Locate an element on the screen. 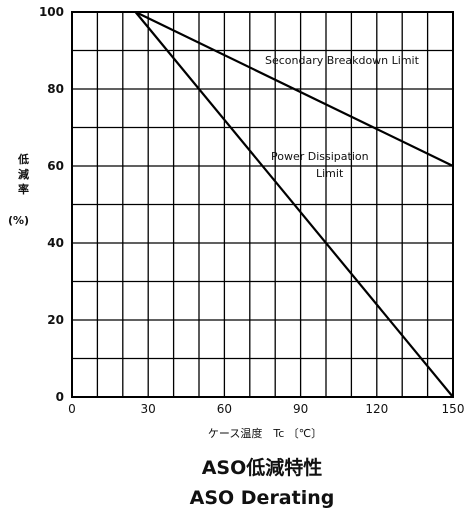  annotation-power-dissipation-limit: Limit is located at coordinates (330, 173).